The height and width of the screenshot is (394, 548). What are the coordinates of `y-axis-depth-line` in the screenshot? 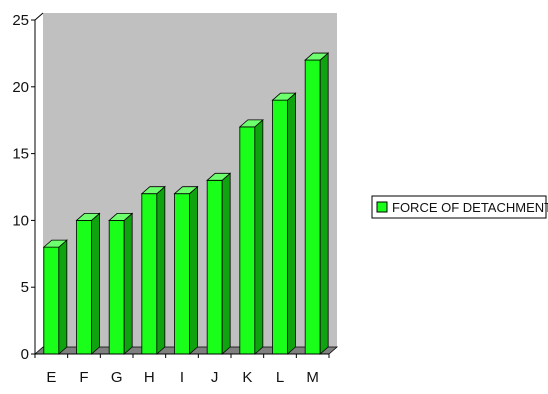 It's located at (39, 16).